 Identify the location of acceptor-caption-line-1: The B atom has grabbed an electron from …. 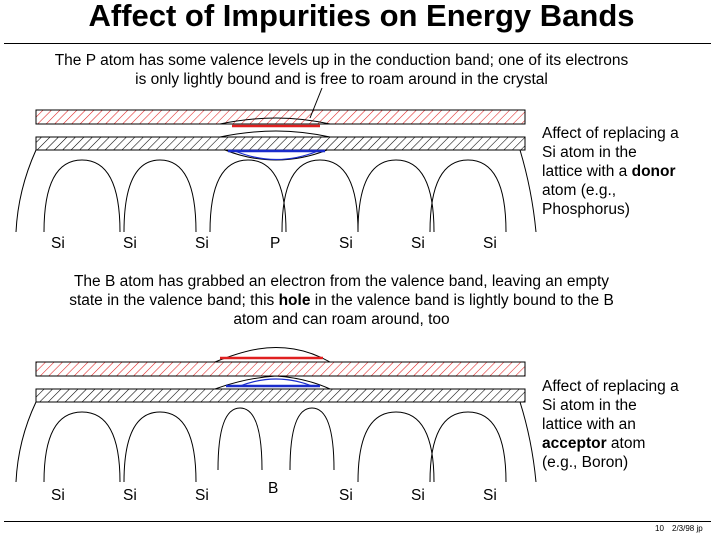
(341, 281).